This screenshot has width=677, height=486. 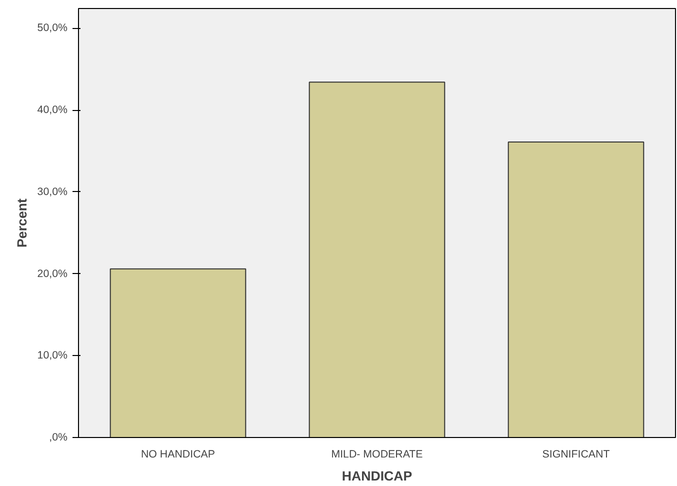 What do you see at coordinates (576, 454) in the screenshot?
I see `x-tick-label: SIGNIFICANT` at bounding box center [576, 454].